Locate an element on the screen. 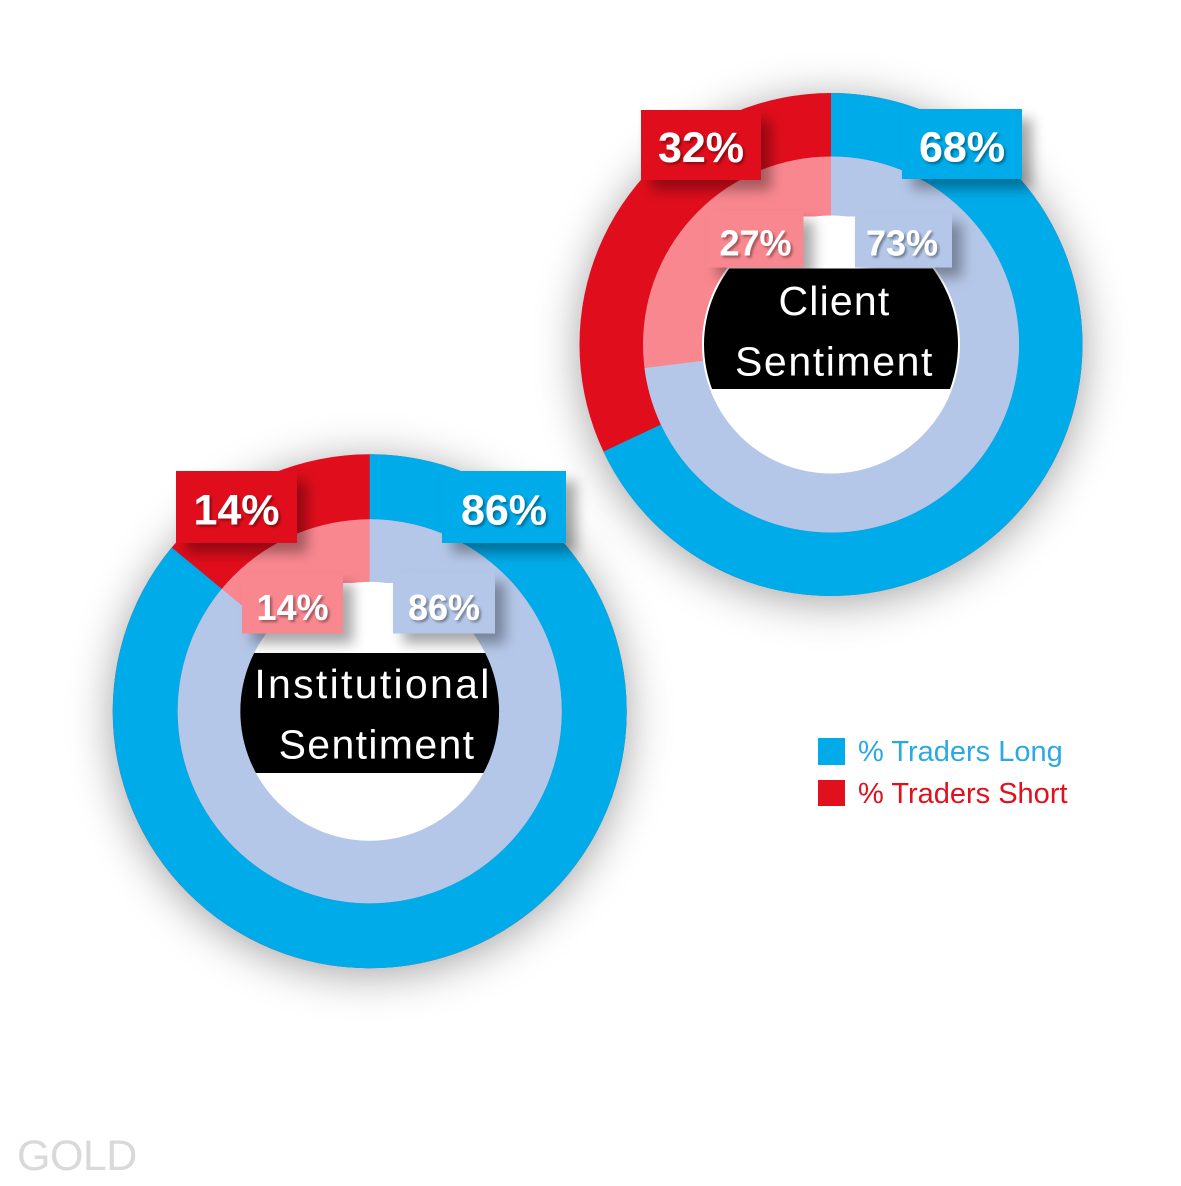 The image size is (1181, 1186). svg-text: 73% is located at coordinates (902, 243).